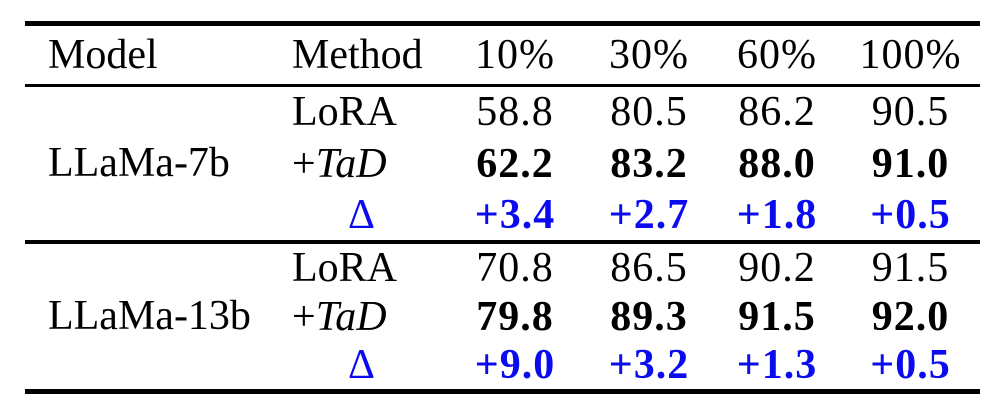 This screenshot has height=418, width=992. Describe the element at coordinates (649, 214) in the screenshot. I see `delta-value-cell: +2.7` at that location.